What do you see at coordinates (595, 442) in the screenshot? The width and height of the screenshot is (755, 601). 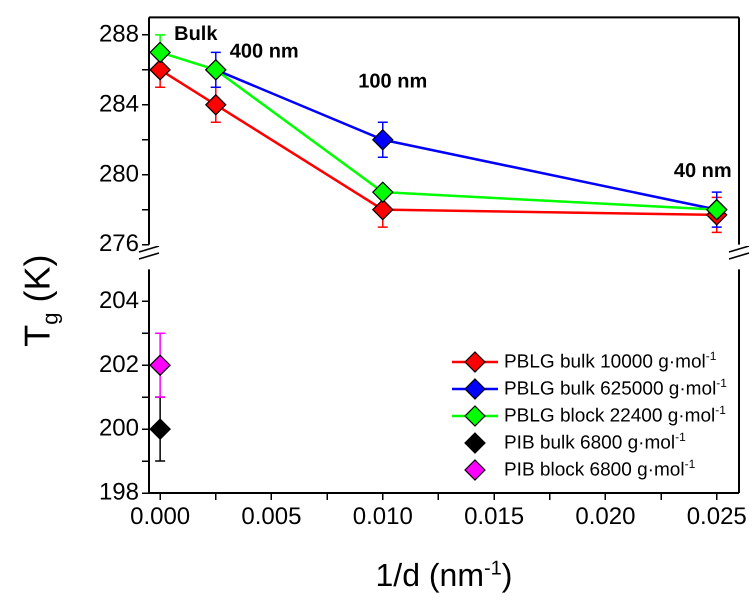 I see `legend-label: PIB bulk 6800 g·mol$^{-1}$` at bounding box center [595, 442].